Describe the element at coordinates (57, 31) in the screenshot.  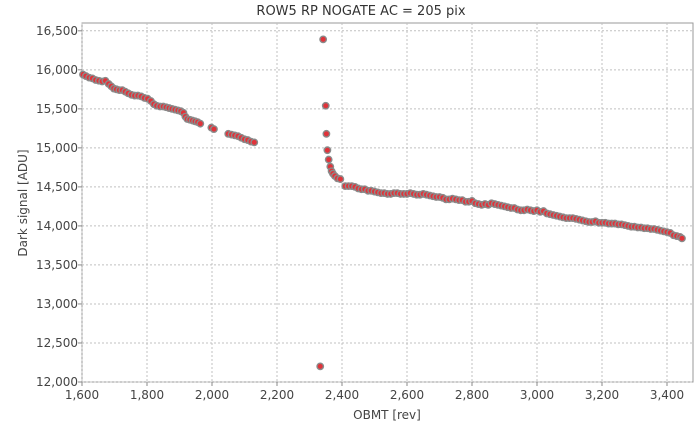
I see `y-tick-label: 16,500` at that location.